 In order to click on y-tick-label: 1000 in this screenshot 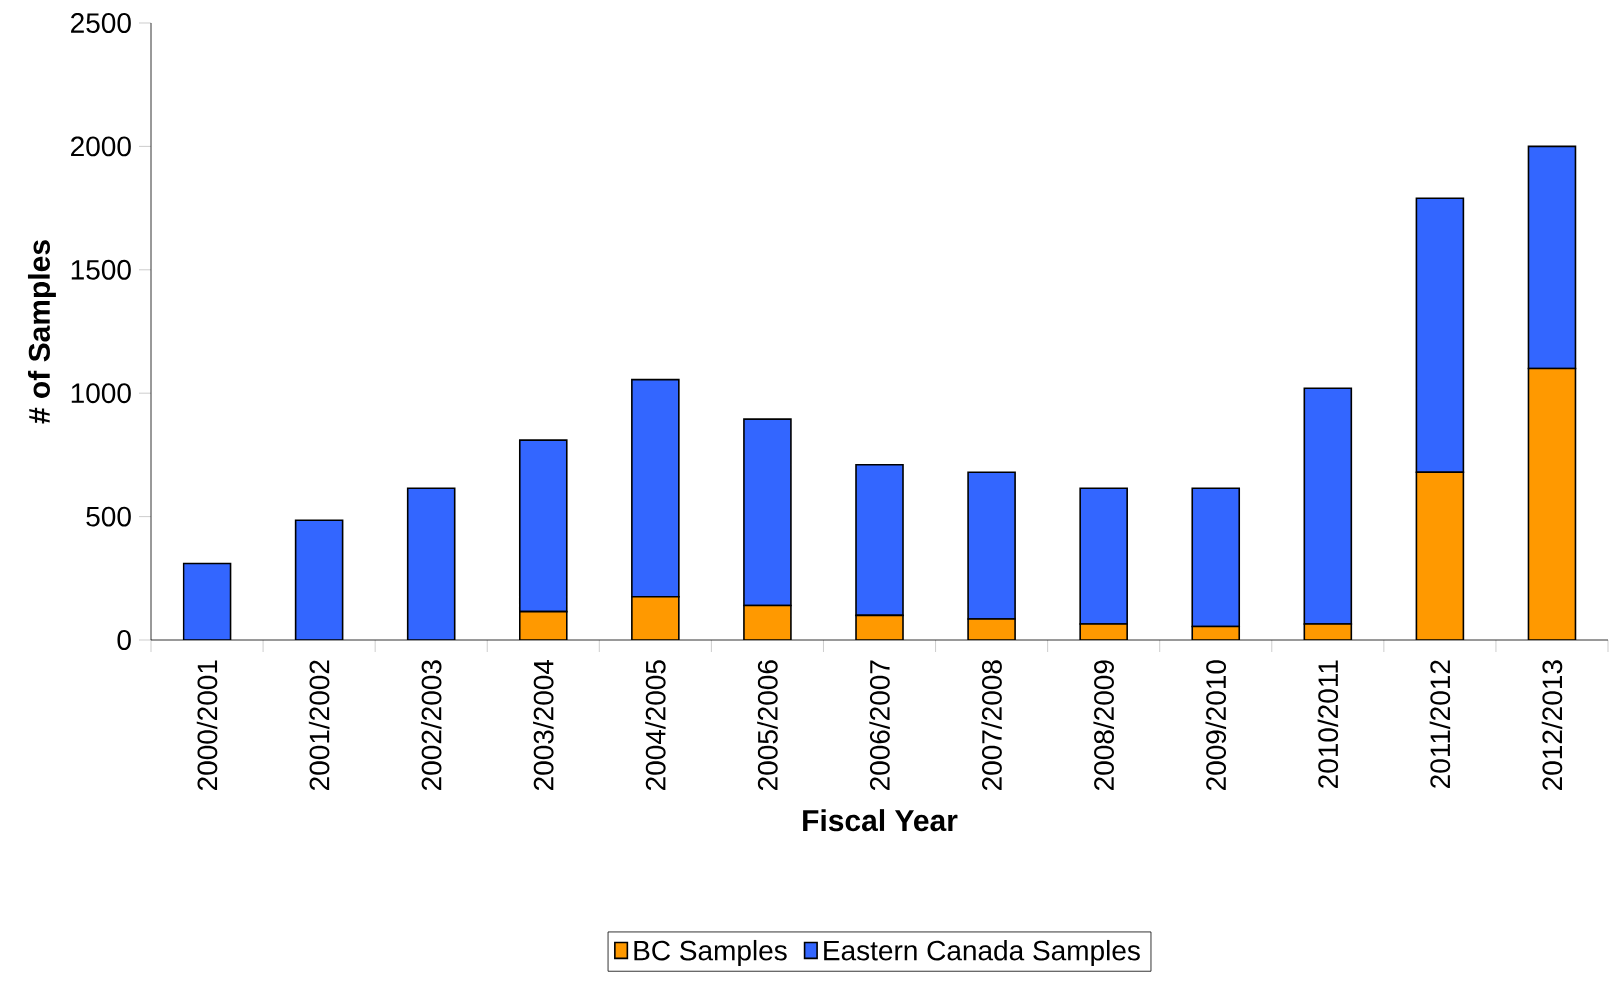, I will do `click(101, 393)`.